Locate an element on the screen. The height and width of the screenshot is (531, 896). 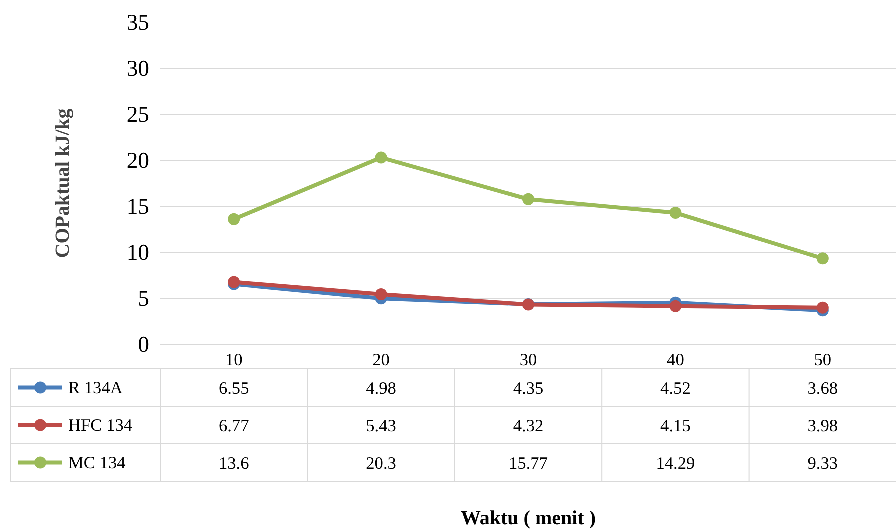
y-tick-label: 10 is located at coordinates (138, 252).